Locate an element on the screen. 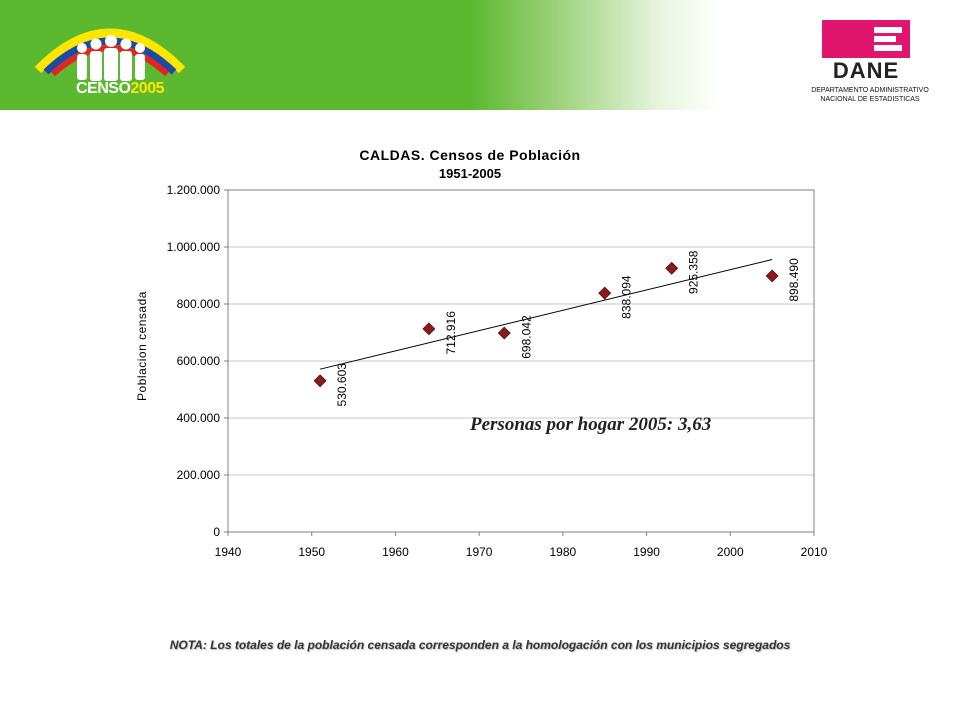 This screenshot has height=720, width=960. dane-logo is located at coordinates (866, 39).